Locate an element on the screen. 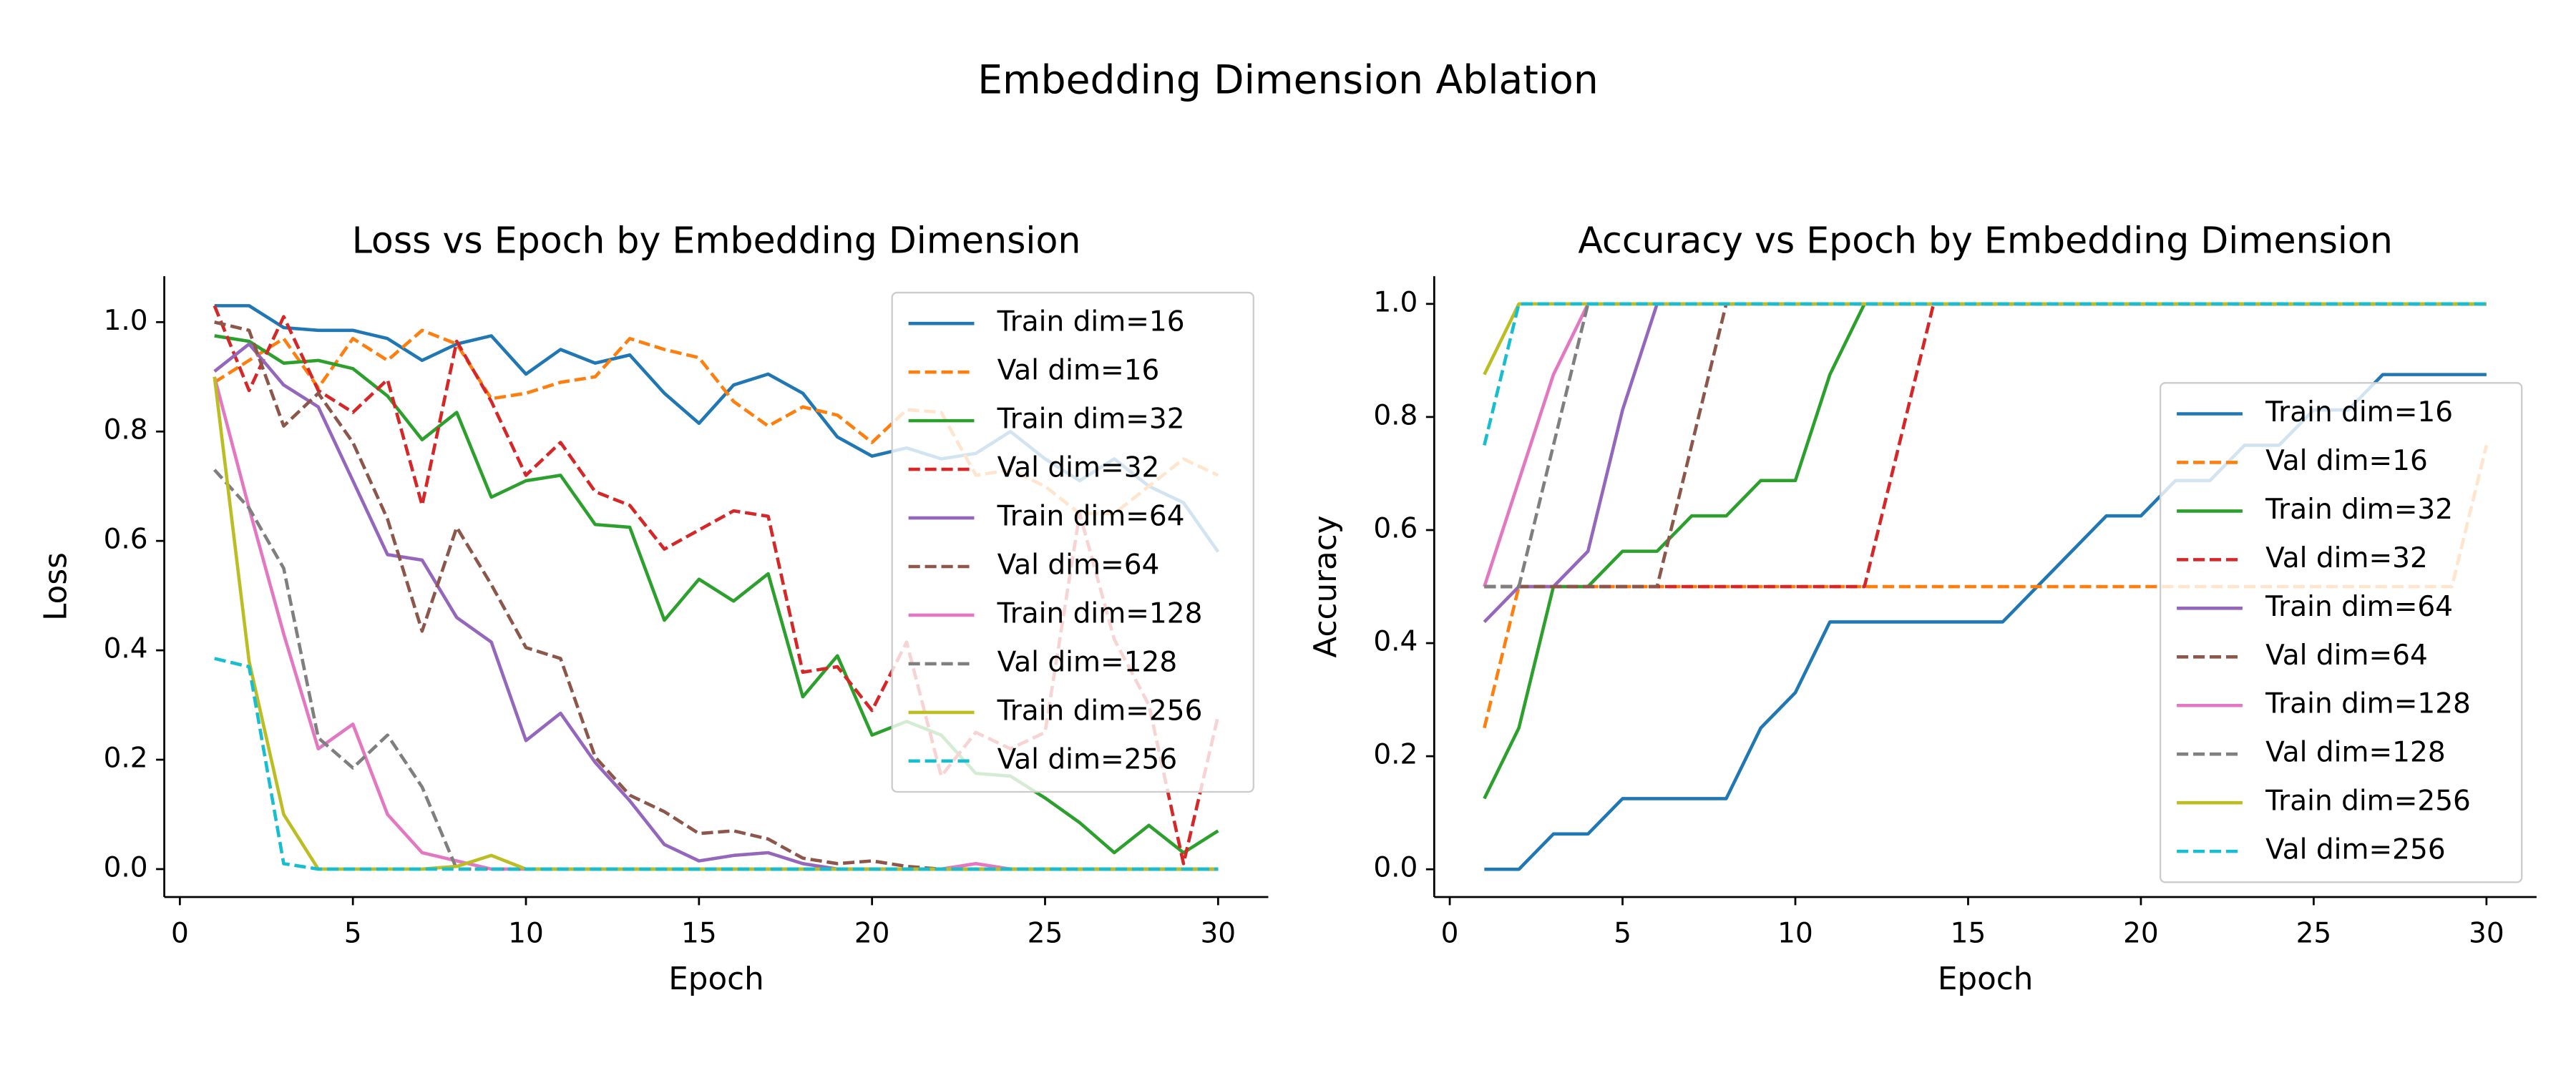  y-axis-label: Accuracy is located at coordinates (1326, 586).